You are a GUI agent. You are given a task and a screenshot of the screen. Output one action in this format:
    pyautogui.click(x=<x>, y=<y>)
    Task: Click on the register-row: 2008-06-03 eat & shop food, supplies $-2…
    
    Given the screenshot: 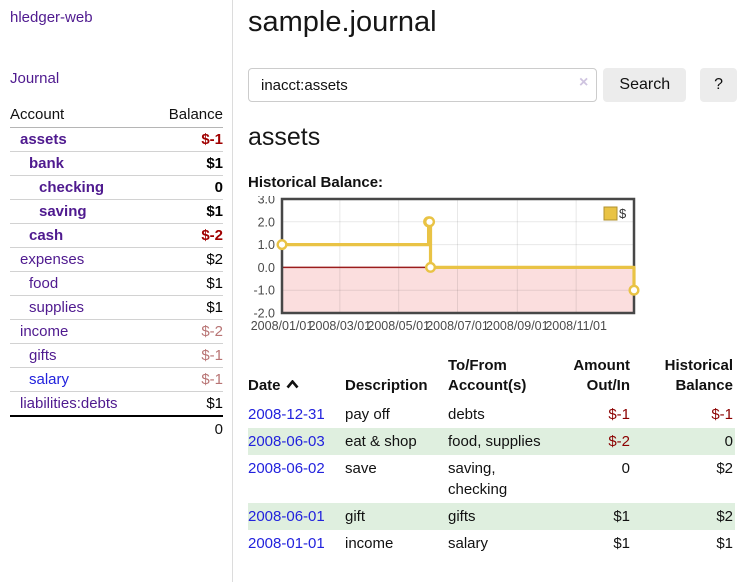 What is the action you would take?
    pyautogui.click(x=491, y=441)
    